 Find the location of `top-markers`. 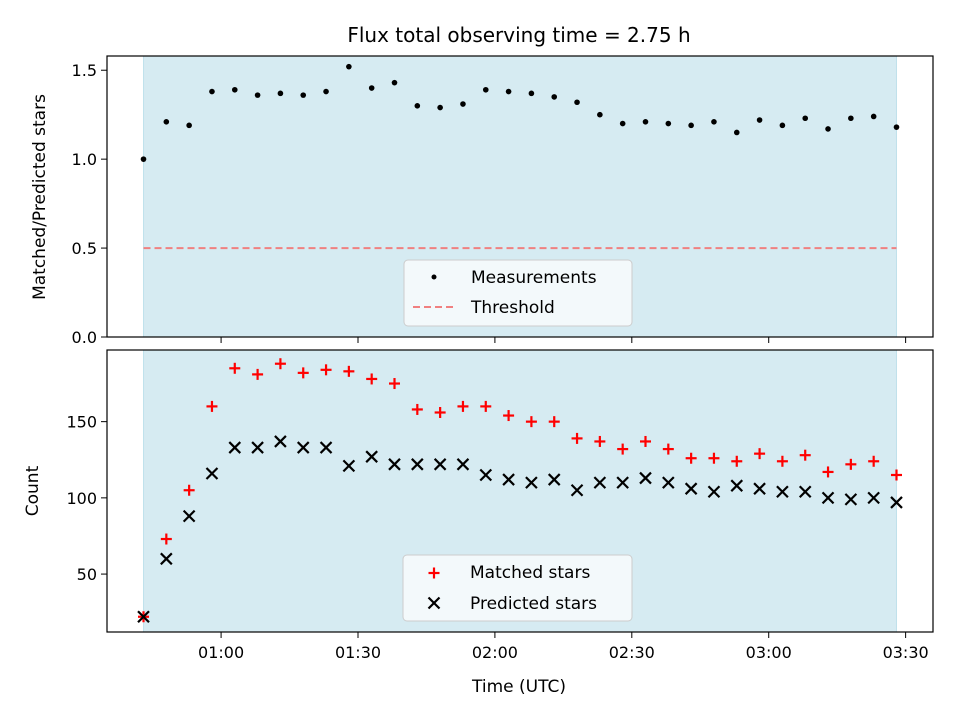

top-markers is located at coordinates (520, 112).